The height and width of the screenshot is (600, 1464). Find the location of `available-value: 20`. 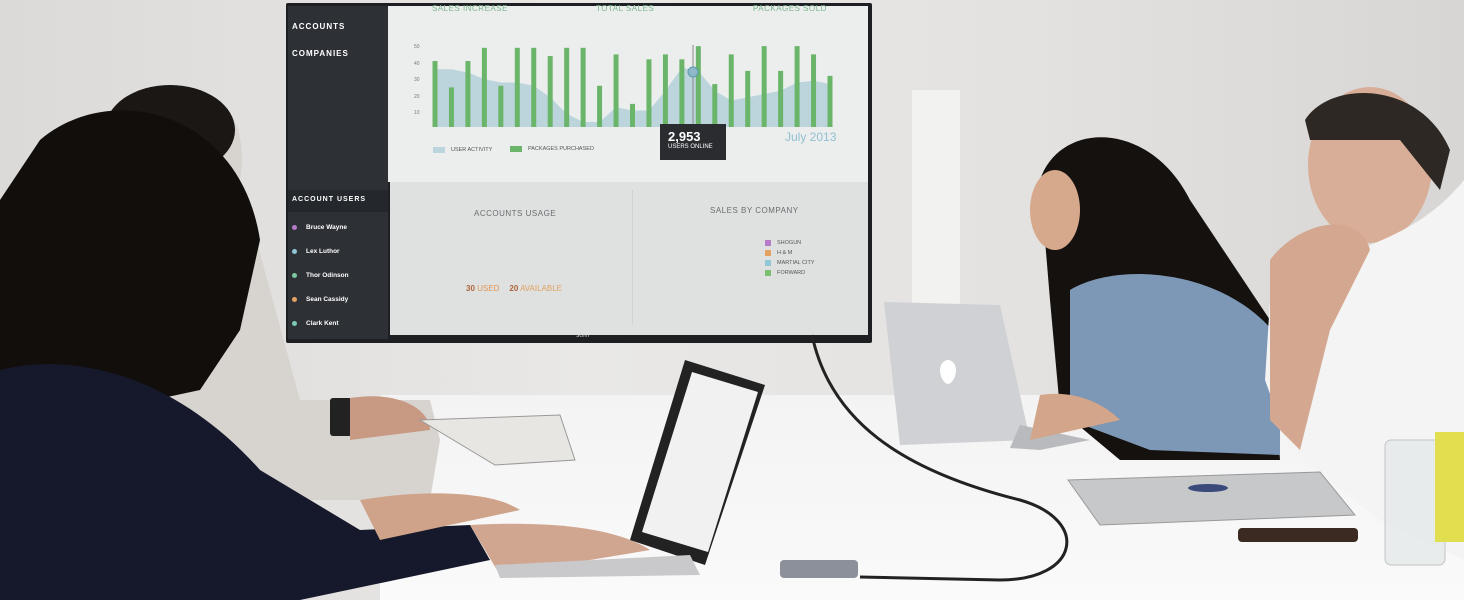

available-value: 20 is located at coordinates (514, 288).